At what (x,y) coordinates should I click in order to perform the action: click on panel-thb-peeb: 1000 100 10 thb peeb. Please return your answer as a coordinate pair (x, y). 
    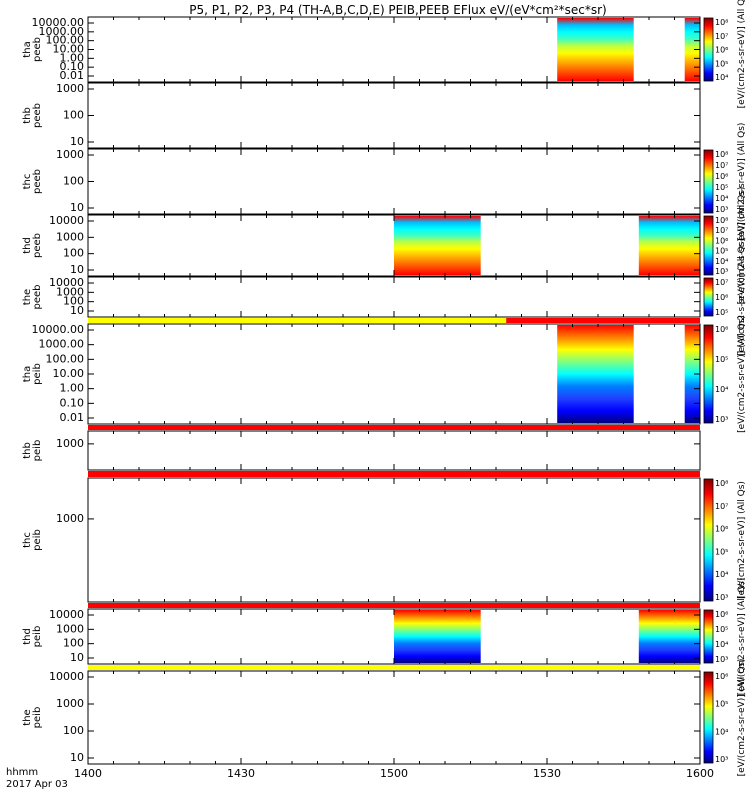
    Looking at the image, I should click on (361, 115).